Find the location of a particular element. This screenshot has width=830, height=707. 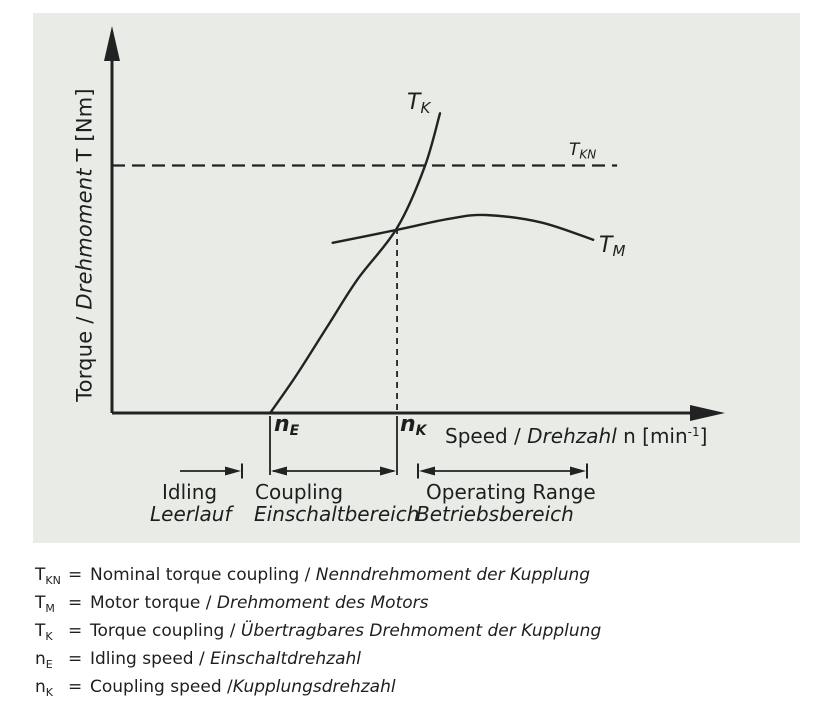

legend-row-nk: nK = Coupling speed / Kupplungsdrehzahl is located at coordinates (318, 691).